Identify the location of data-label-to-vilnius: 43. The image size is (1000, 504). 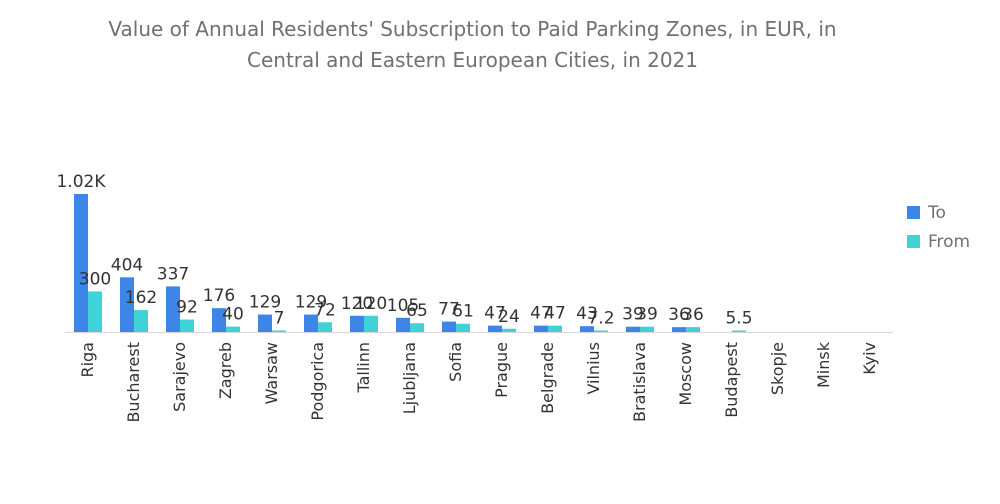
(587, 314).